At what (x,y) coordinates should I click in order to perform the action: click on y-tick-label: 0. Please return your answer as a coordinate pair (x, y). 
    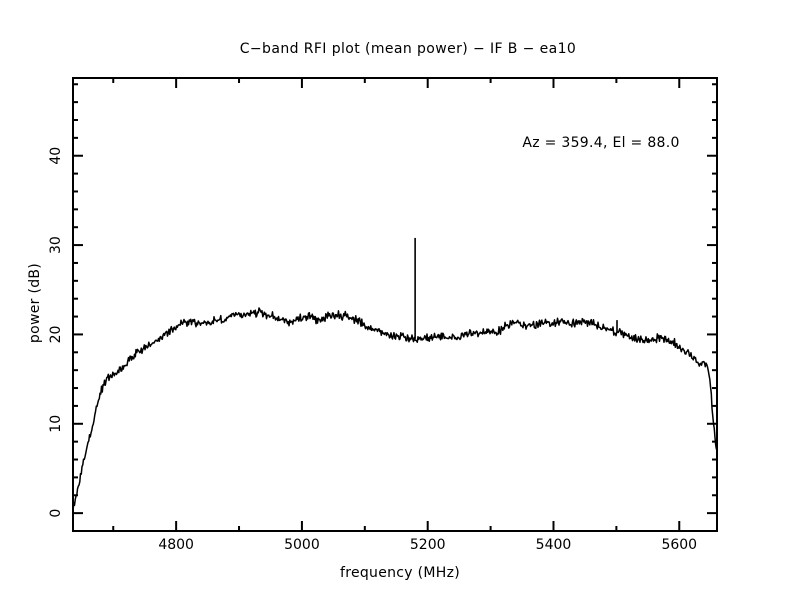
    Looking at the image, I should click on (56, 513).